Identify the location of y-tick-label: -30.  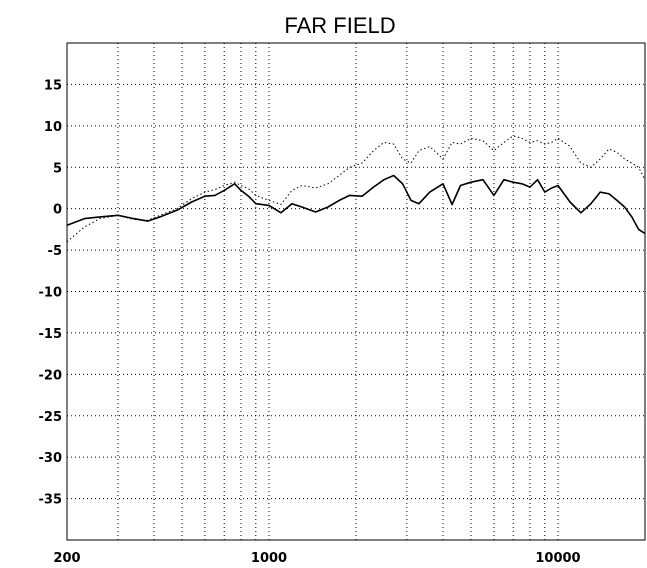
(51, 458).